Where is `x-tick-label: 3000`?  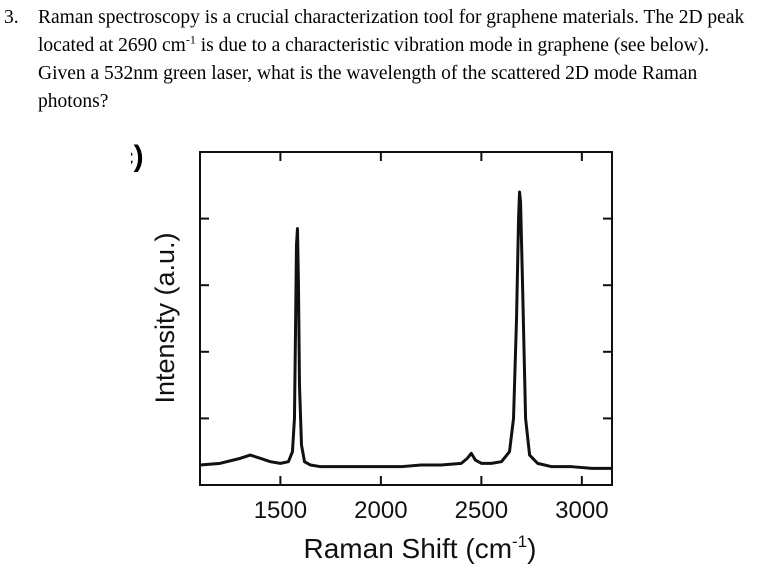
x-tick-label: 3000 is located at coordinates (581, 510).